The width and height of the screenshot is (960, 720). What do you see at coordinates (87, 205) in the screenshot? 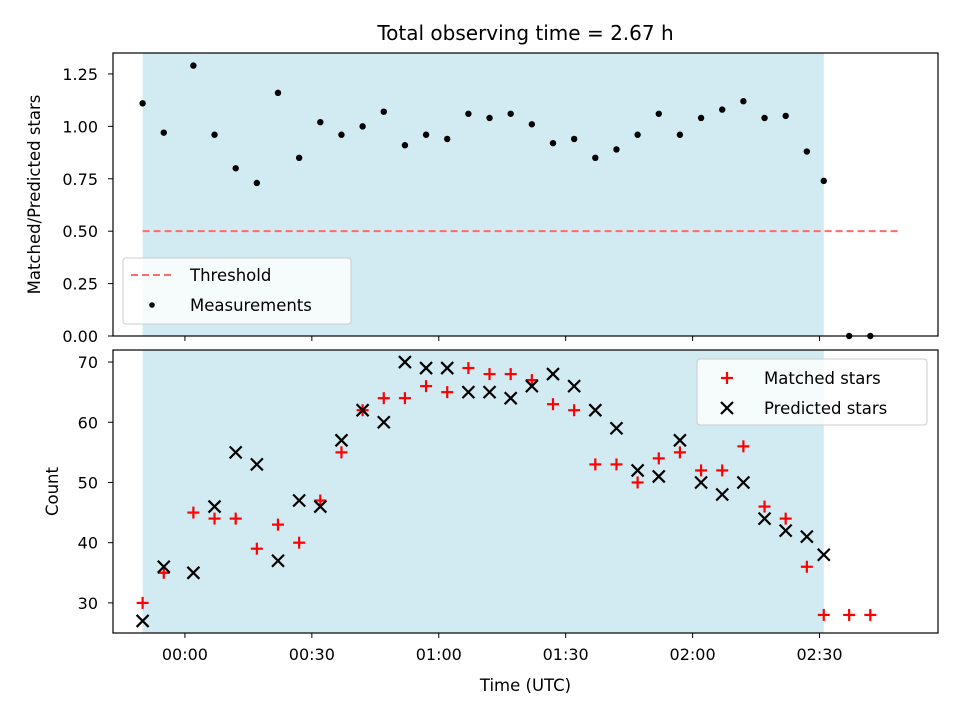
I see `top-y-ticks: 0.00 0.25 0.50 0.75 1.00 1.25` at bounding box center [87, 205].